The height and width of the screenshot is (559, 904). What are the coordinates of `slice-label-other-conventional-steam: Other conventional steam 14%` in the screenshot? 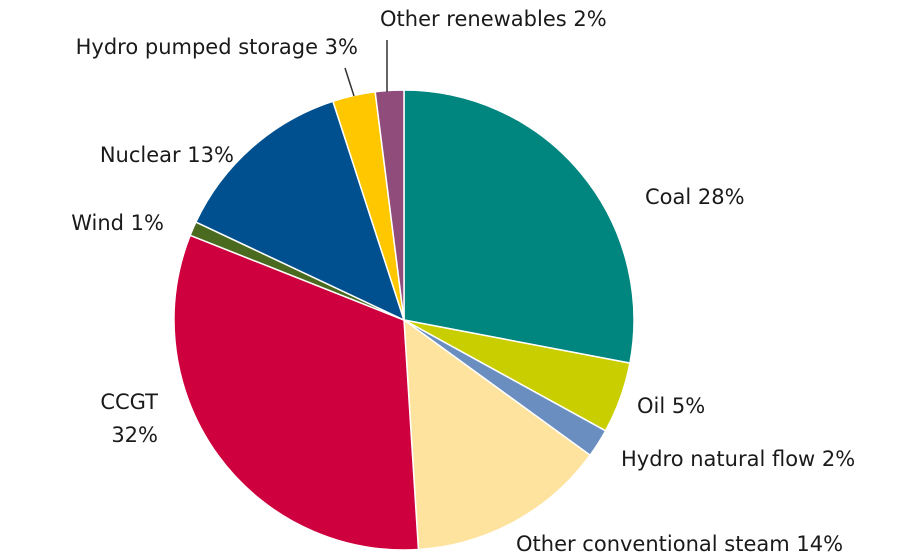 It's located at (679, 544).